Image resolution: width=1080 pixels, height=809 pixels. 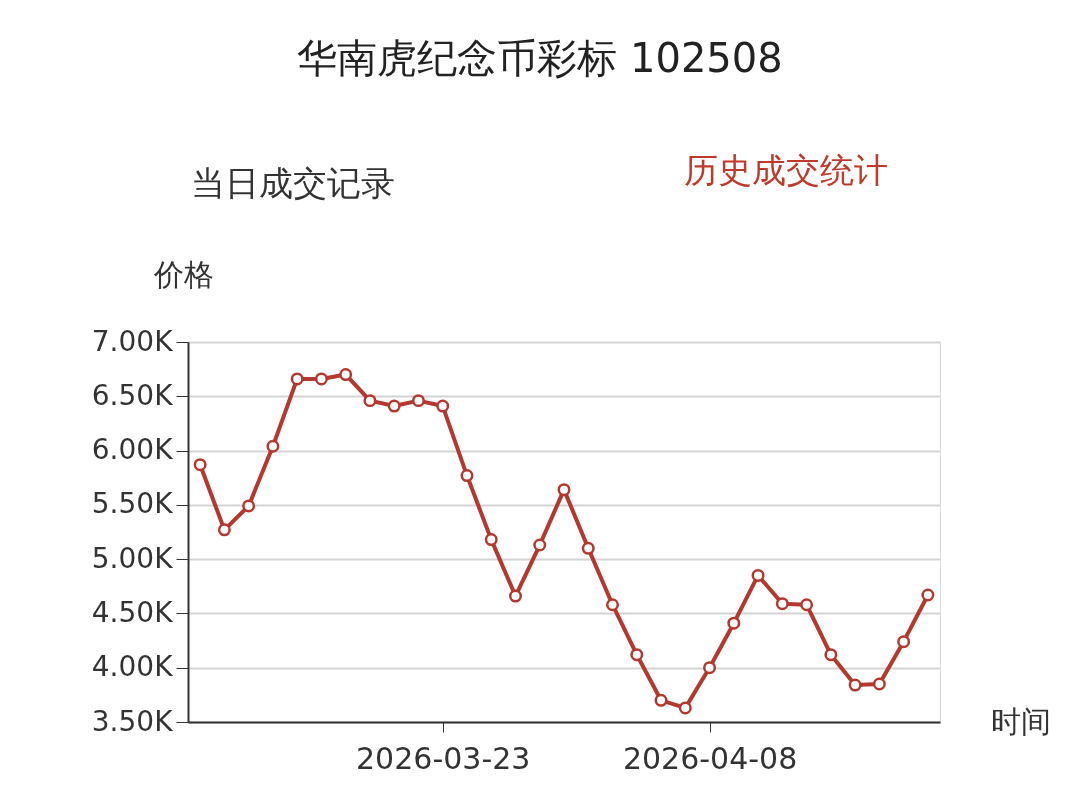 What do you see at coordinates (710, 758) in the screenshot?
I see `x-tick-label: 2026-04-08` at bounding box center [710, 758].